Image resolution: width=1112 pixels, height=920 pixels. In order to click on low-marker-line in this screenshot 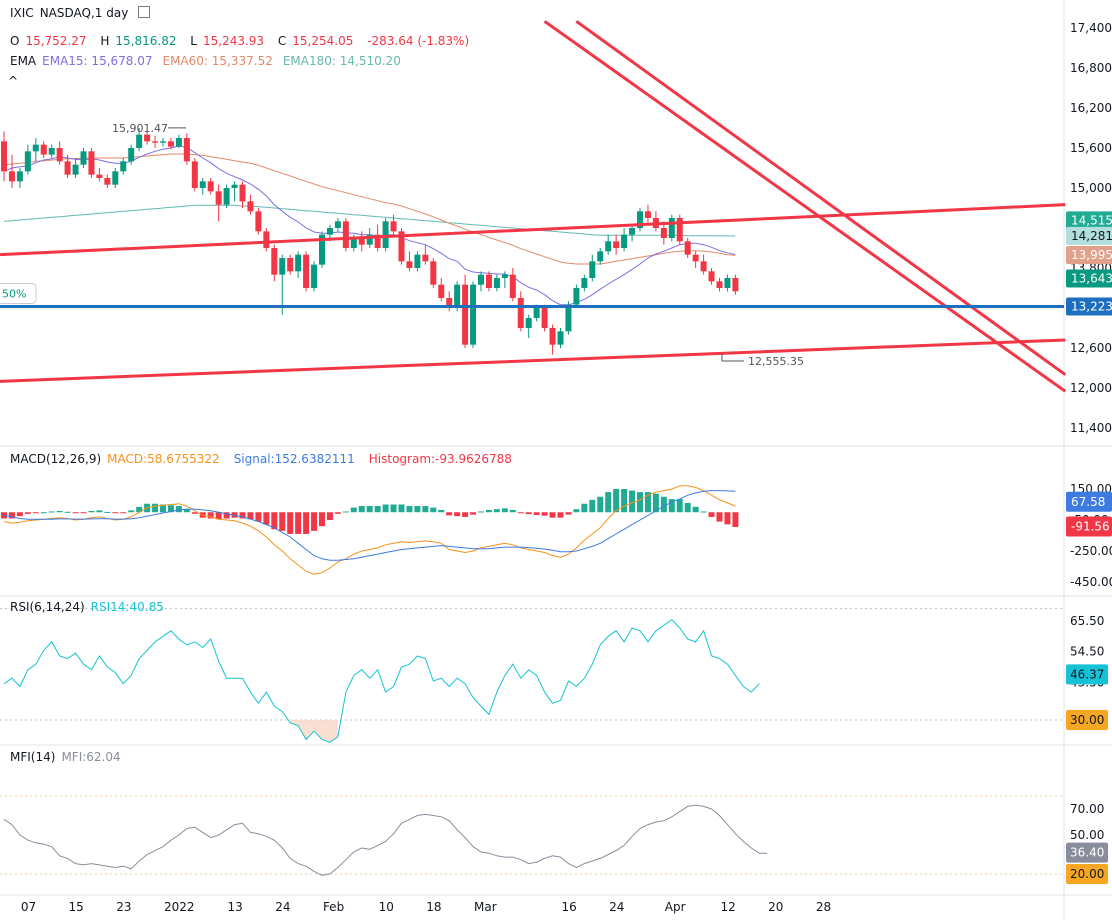, I will do `click(732, 357)`.